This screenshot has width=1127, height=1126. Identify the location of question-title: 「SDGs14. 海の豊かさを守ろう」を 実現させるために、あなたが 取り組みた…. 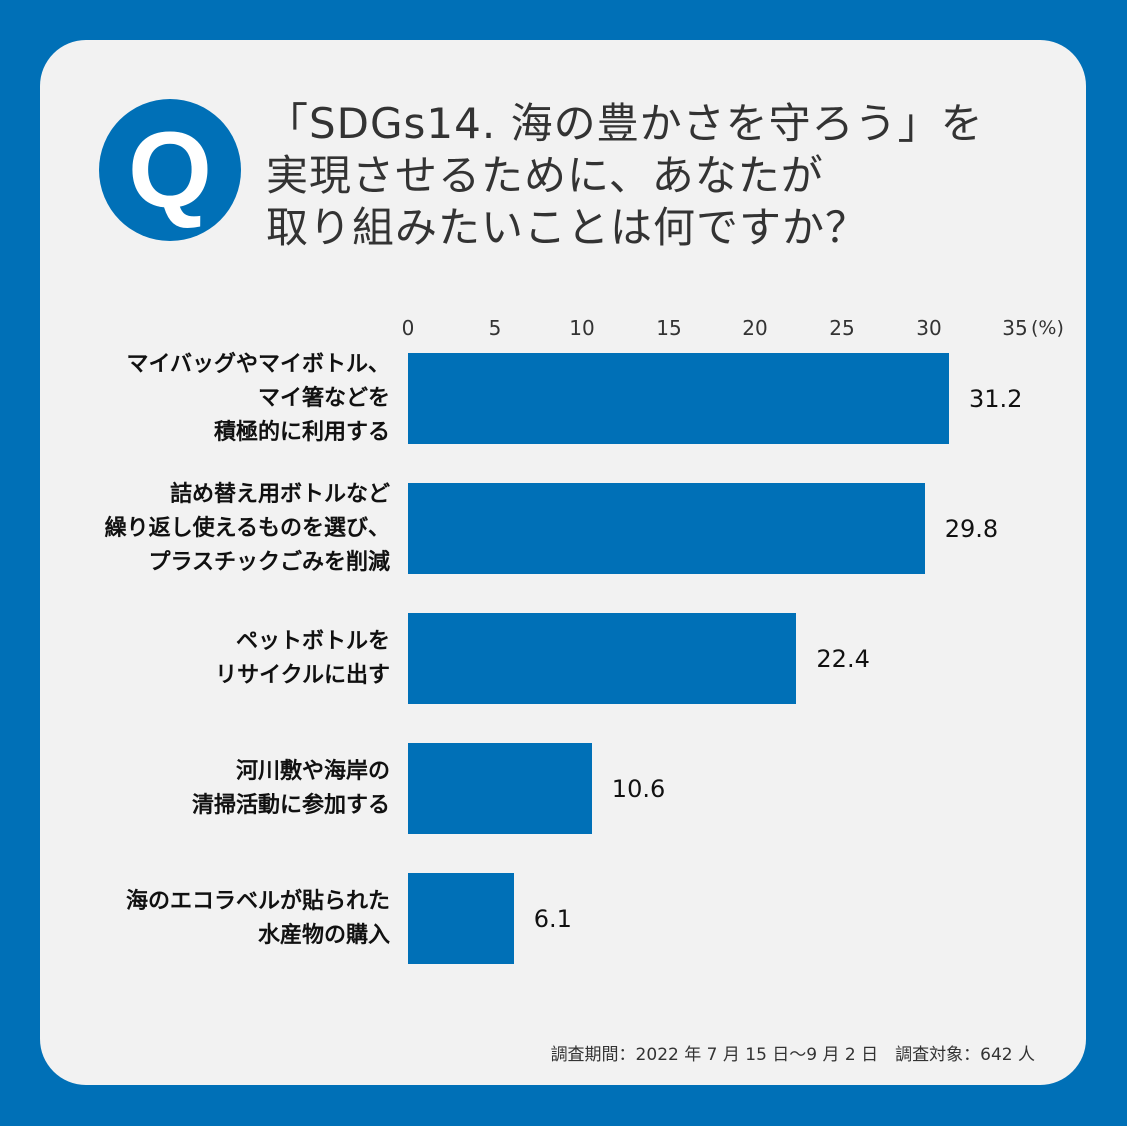
(646, 176).